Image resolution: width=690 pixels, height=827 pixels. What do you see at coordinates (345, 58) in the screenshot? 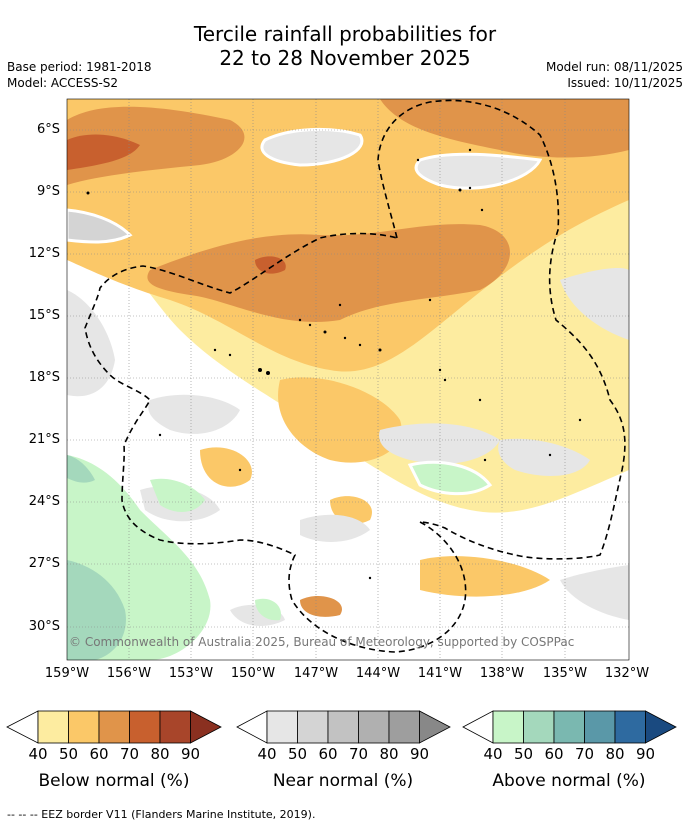
I see `title-line-2: 22 to 28 November 2025` at bounding box center [345, 58].